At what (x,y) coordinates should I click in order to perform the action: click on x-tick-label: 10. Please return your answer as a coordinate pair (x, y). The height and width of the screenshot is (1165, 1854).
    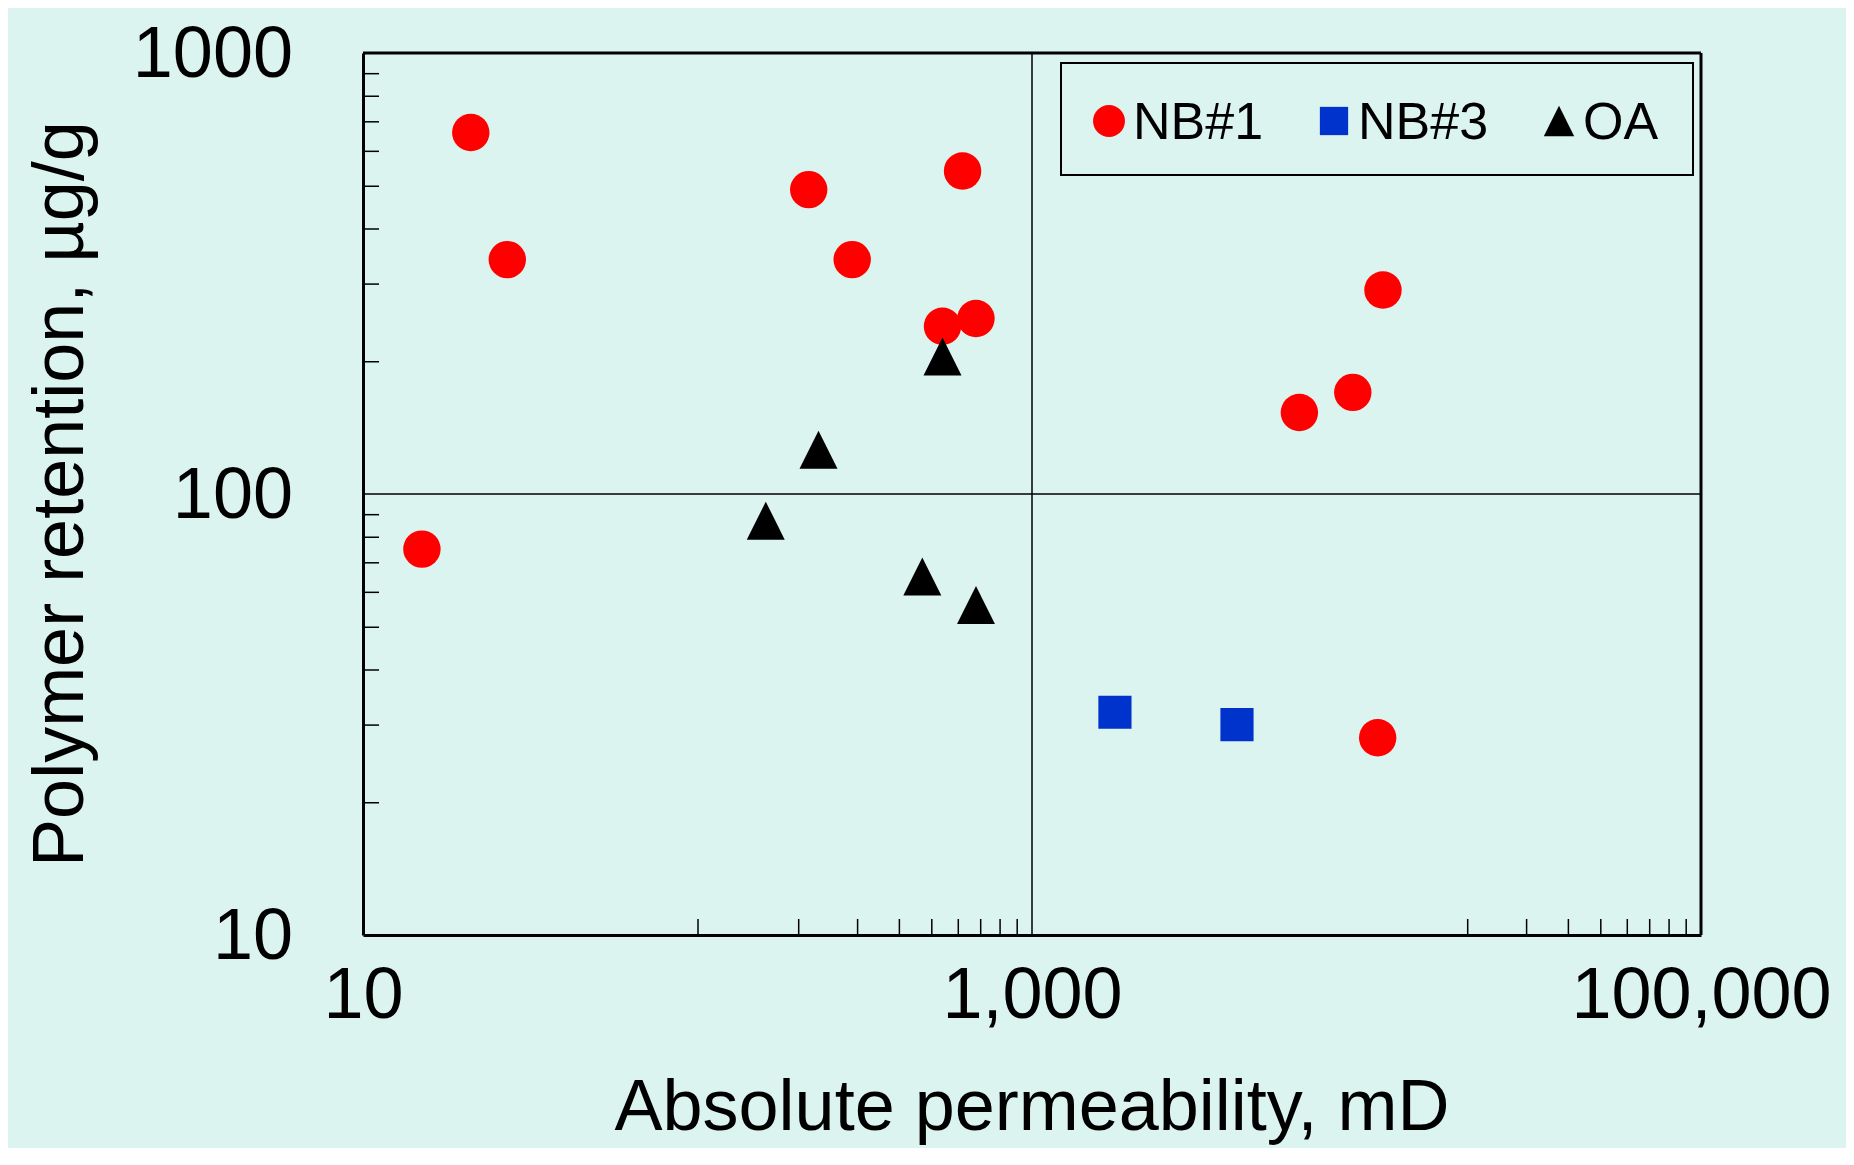
    Looking at the image, I should click on (363, 993).